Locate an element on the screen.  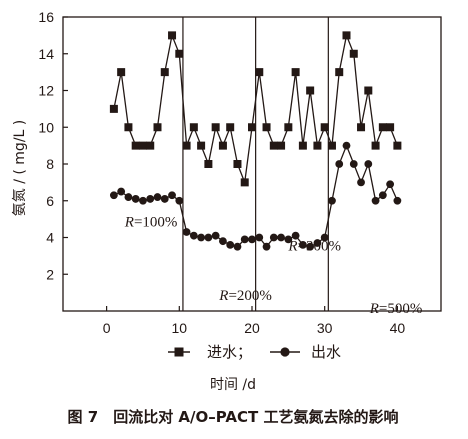
annotation-value: =300% is located at coordinates (319, 246).